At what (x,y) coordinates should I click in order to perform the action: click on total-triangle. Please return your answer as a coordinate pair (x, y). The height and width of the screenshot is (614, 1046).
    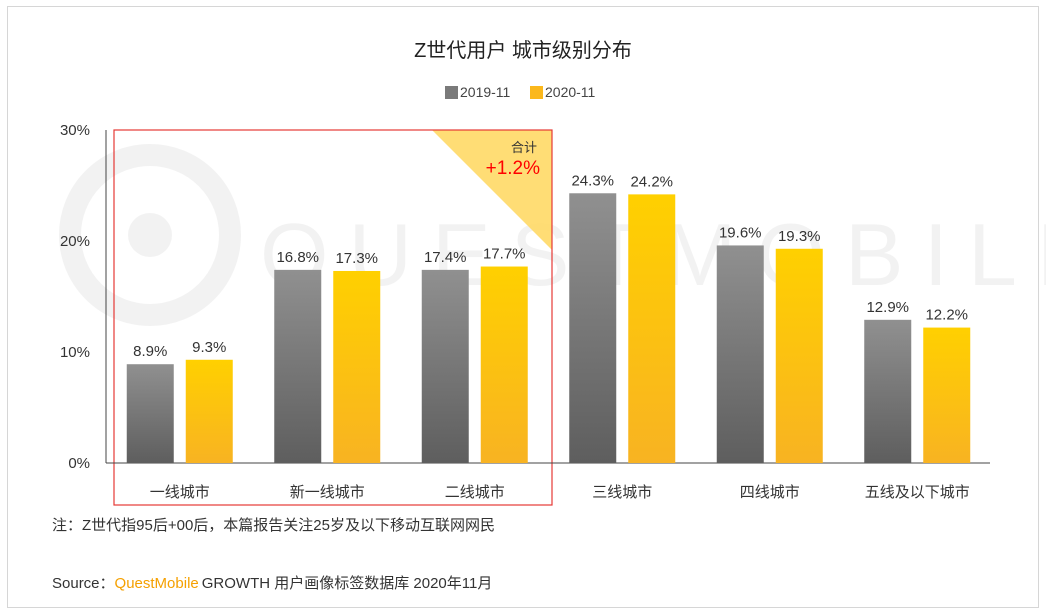
    Looking at the image, I should click on (492, 190).